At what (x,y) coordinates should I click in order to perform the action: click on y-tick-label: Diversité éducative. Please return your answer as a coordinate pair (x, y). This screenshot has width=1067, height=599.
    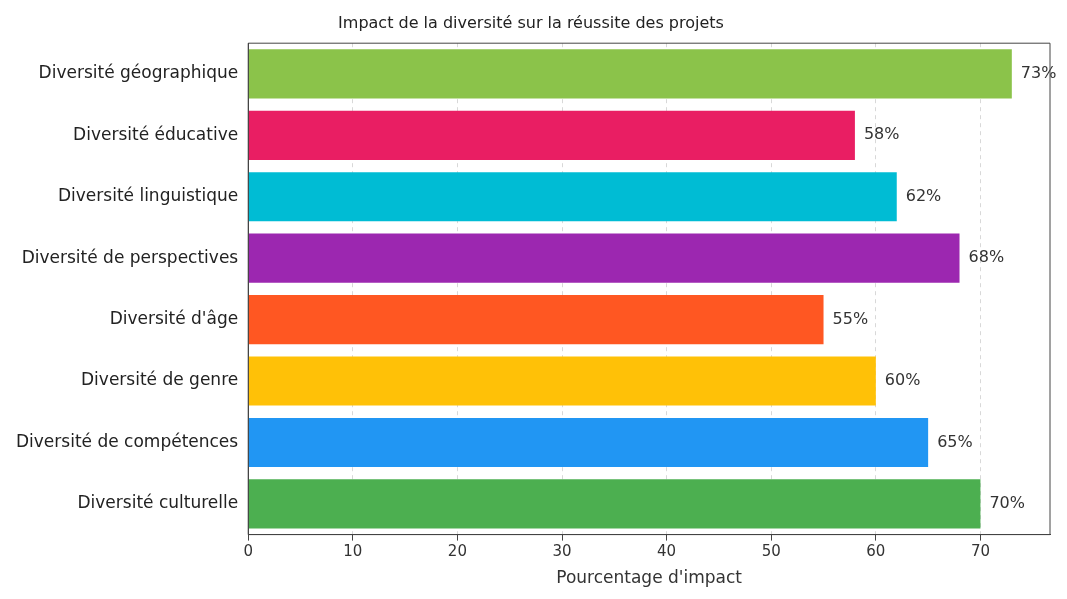
    Looking at the image, I should click on (156, 133).